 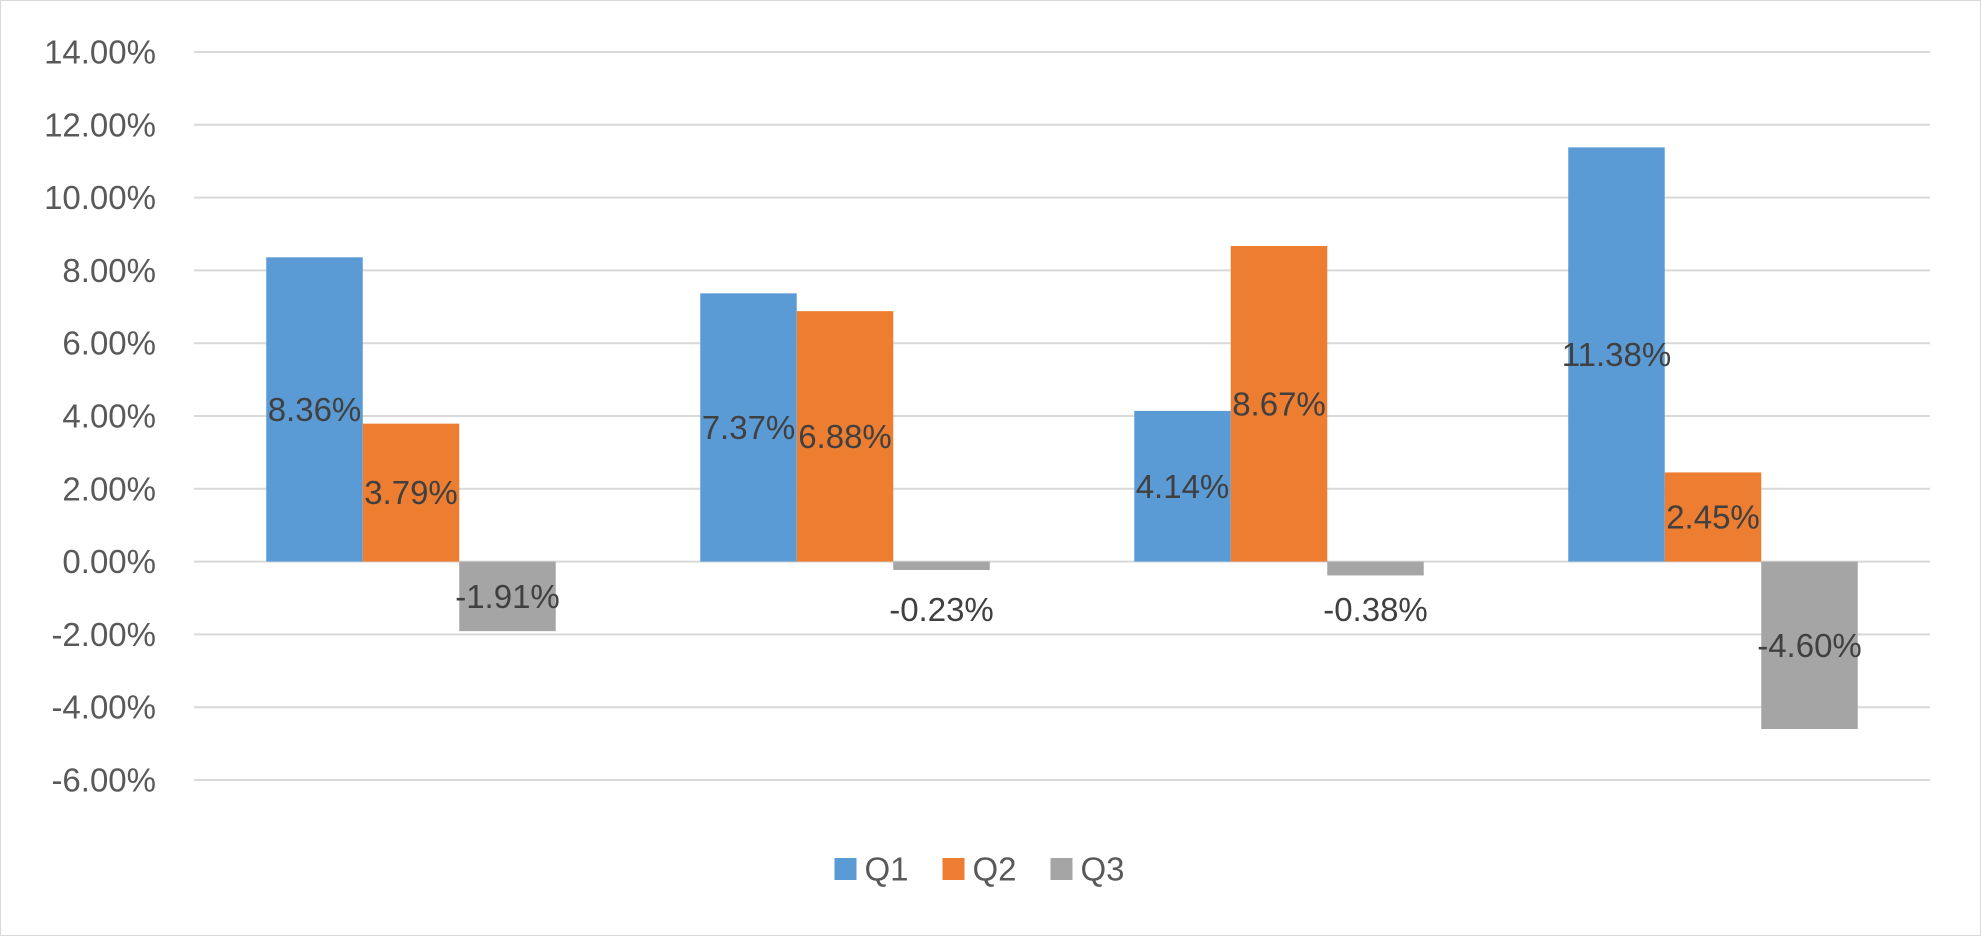 I want to click on data-label-q1-4: 11.38%, so click(x=1616, y=354).